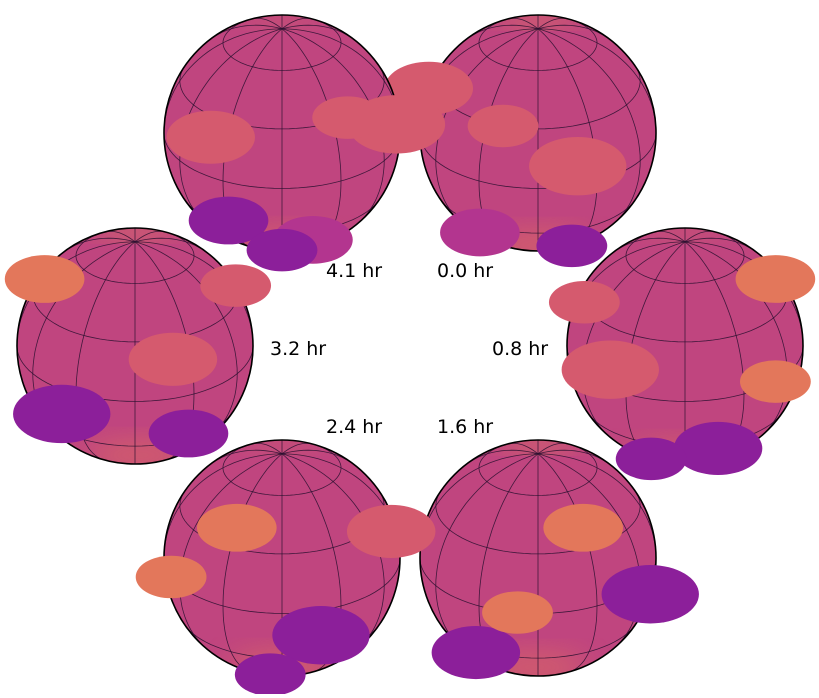  What do you see at coordinates (354, 427) in the screenshot?
I see `time-label-3: 2.4 hr` at bounding box center [354, 427].